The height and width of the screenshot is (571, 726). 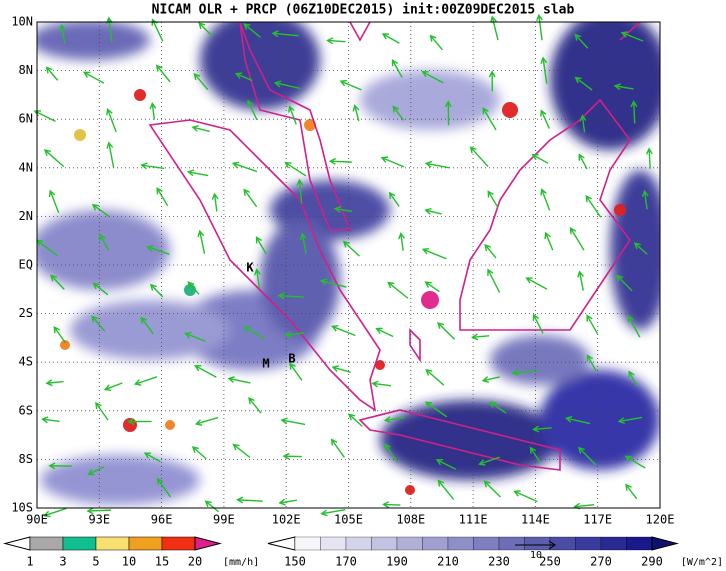 What do you see at coordinates (37, 520) in the screenshot?
I see `lon-label: 90E` at bounding box center [37, 520].